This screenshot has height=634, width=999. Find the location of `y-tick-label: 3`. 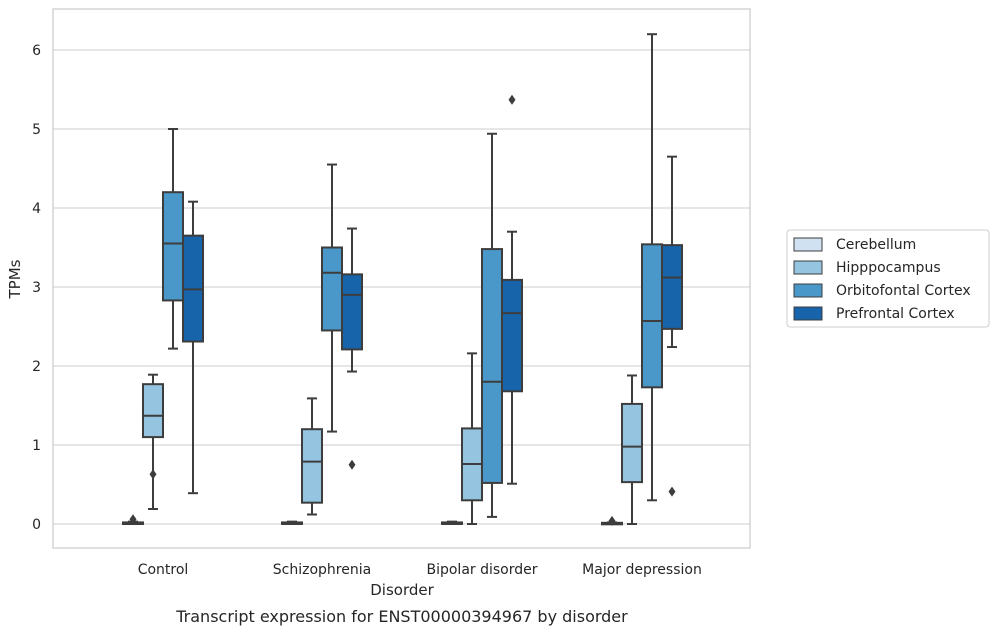

y-tick-label: 3 is located at coordinates (36, 288).